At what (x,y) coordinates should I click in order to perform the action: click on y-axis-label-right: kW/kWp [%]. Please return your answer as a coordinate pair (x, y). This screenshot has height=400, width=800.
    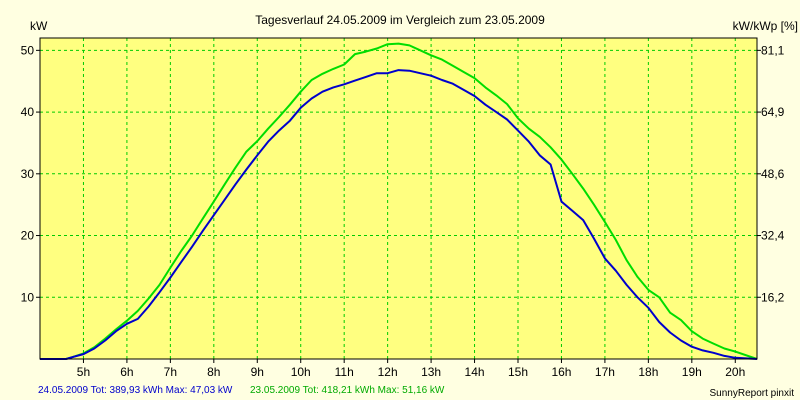
    Looking at the image, I should click on (765, 26).